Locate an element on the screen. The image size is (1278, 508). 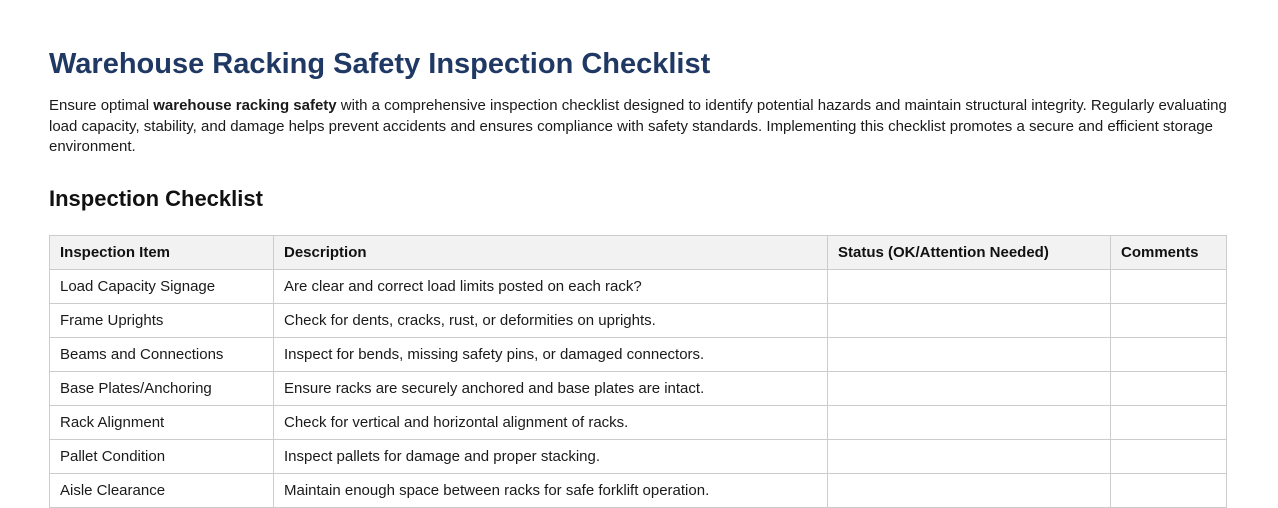
intro-bold-phrase: warehouse racking safety is located at coordinates (245, 105).